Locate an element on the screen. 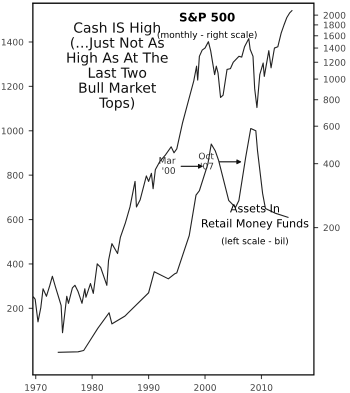 This screenshot has height=393, width=350. annotation: (left scale - bil) is located at coordinates (255, 241).